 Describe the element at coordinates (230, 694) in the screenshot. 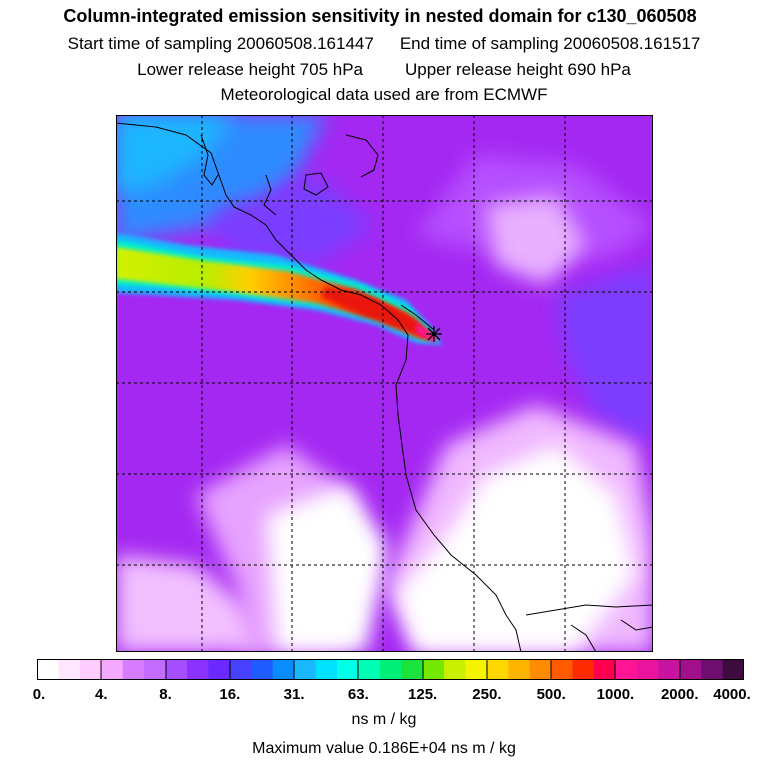

I see `colorbar-tick-label: 16.` at that location.